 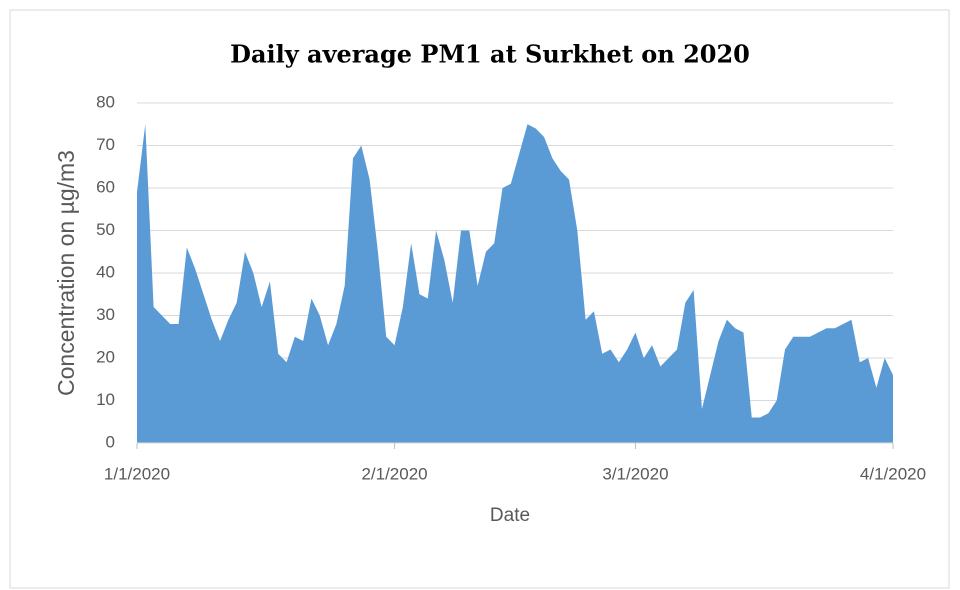 I want to click on y-axis-label: Concentration on µg/m3, so click(x=66, y=273).